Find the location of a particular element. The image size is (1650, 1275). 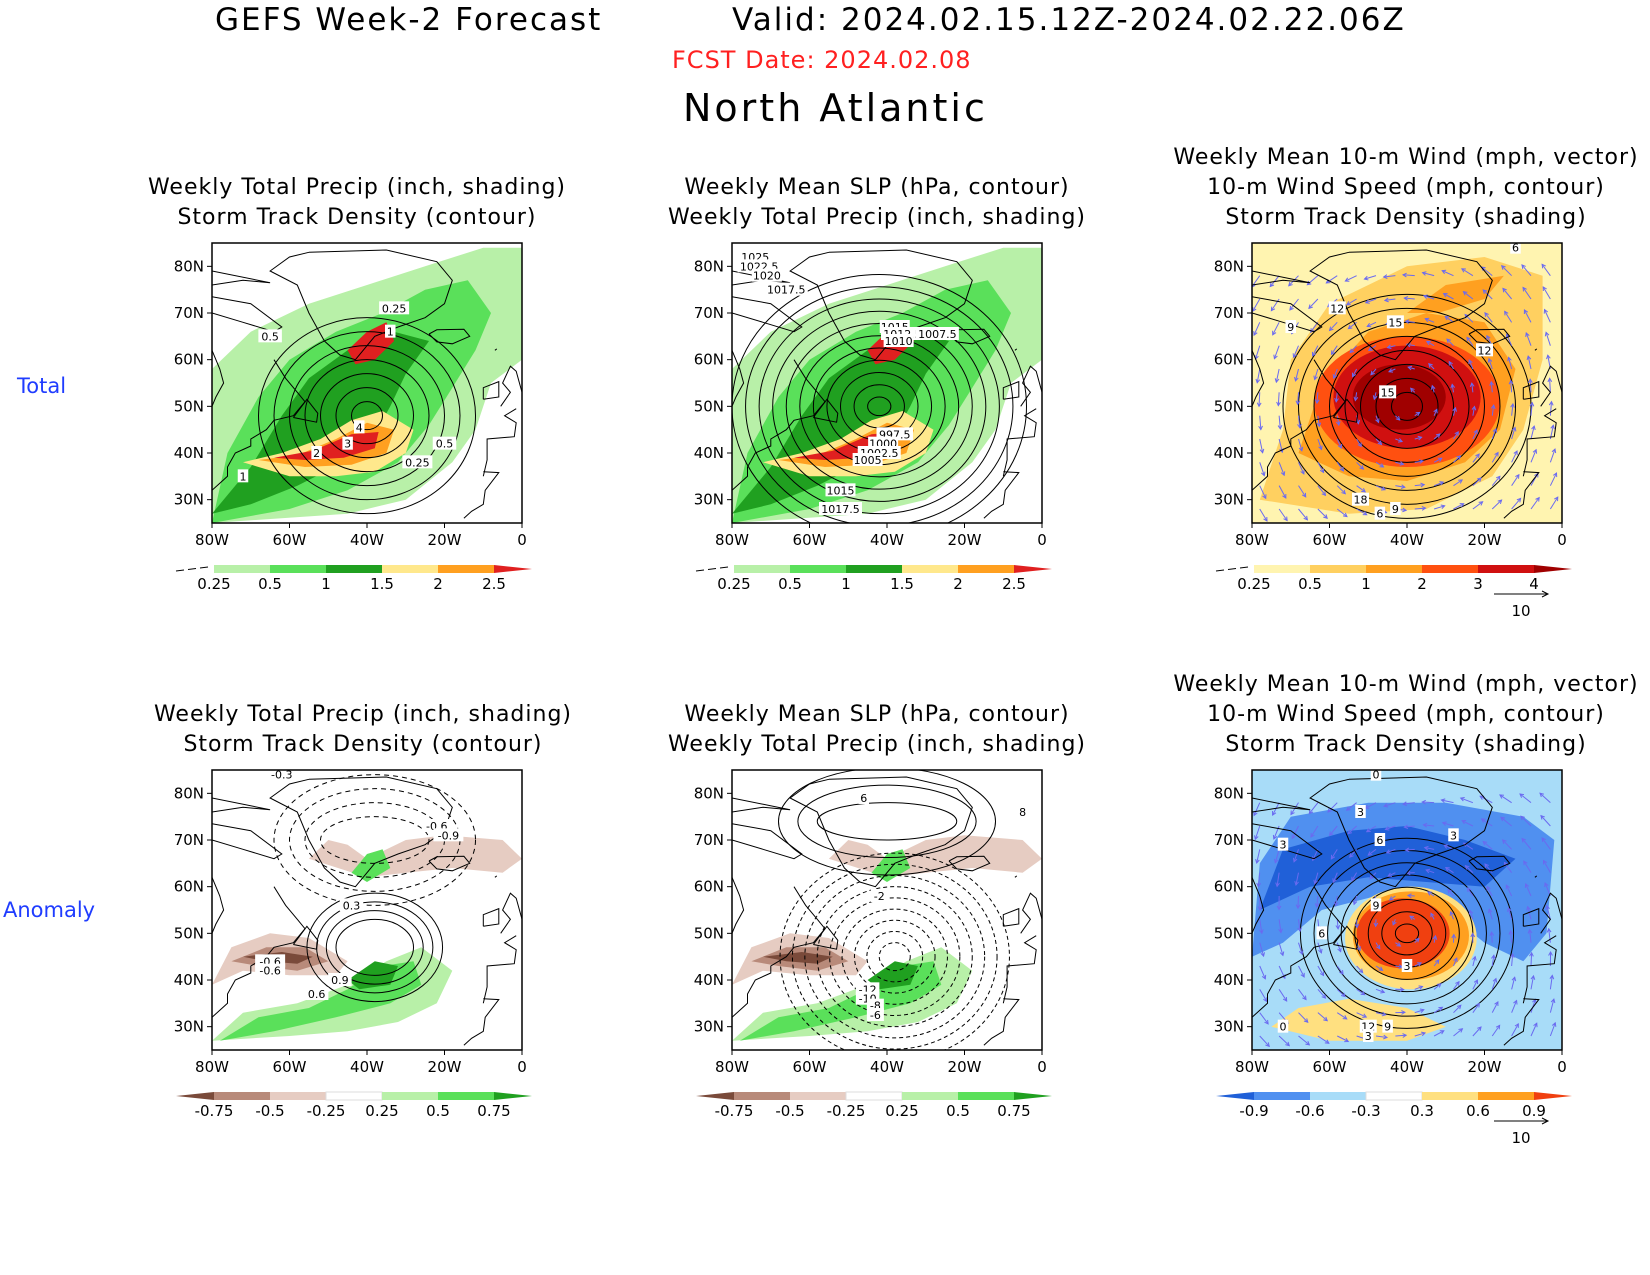

wind-speed-contour is located at coordinates (1407, 406).